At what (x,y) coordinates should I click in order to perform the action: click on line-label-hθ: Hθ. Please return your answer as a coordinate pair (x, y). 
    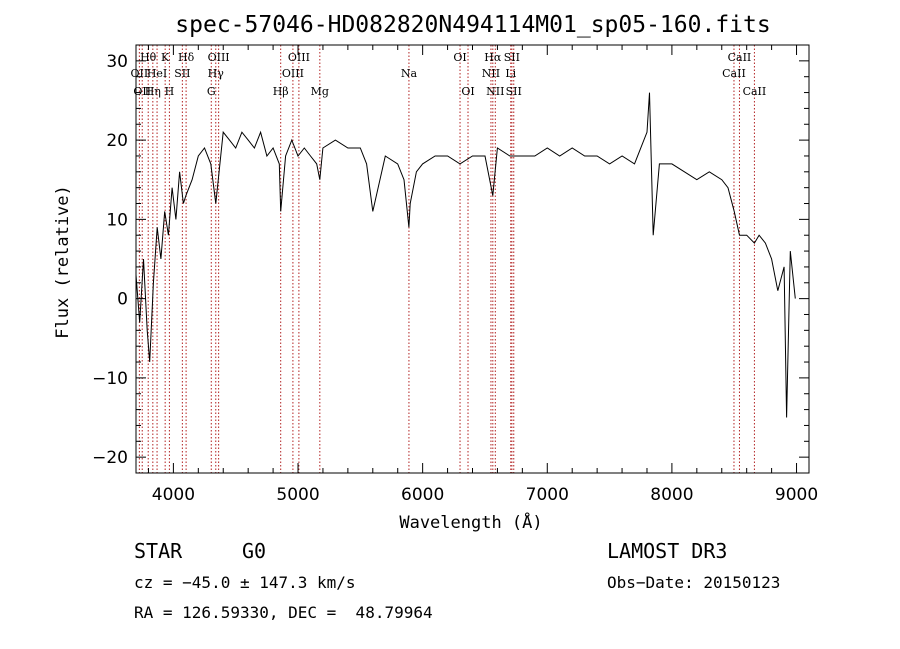
    Looking at the image, I should click on (148, 57).